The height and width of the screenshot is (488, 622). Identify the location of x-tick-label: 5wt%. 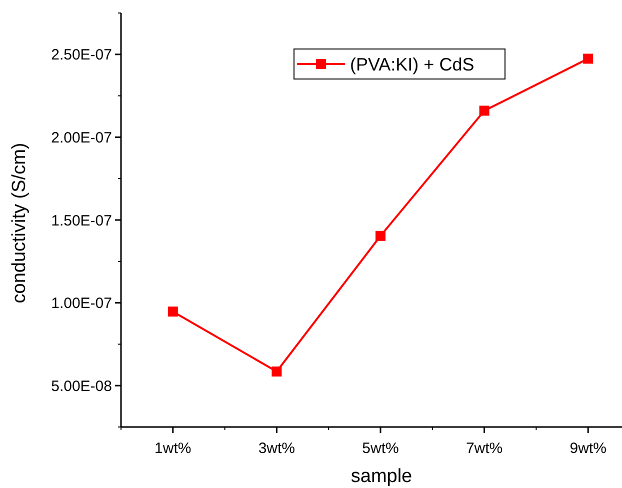
(380, 448).